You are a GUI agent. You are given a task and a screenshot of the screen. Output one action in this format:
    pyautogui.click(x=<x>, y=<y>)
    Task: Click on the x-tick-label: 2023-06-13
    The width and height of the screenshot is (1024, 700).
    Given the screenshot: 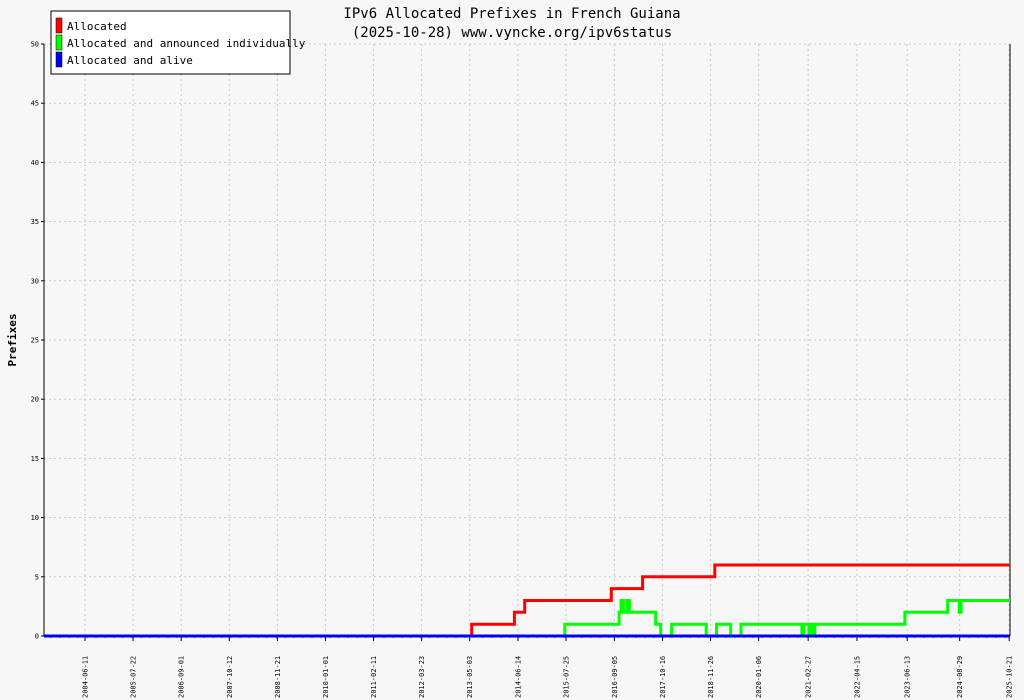 What is the action you would take?
    pyautogui.click(x=908, y=677)
    